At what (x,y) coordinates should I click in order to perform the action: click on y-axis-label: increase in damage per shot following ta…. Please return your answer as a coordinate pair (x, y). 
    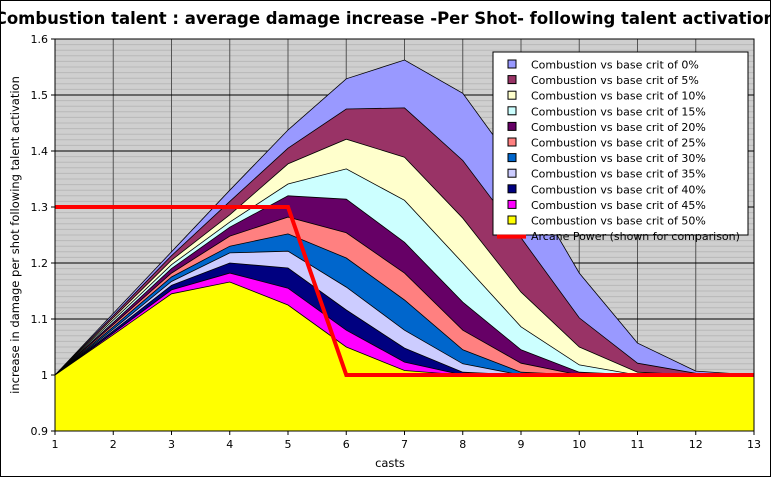
    Looking at the image, I should click on (15, 235).